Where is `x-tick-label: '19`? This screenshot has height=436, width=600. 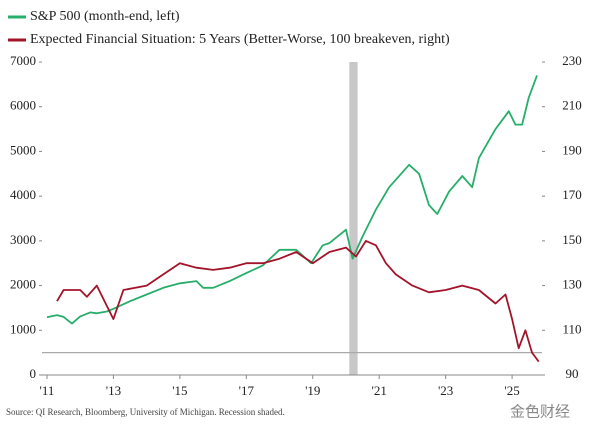
x-tick-label: '19 is located at coordinates (312, 390).